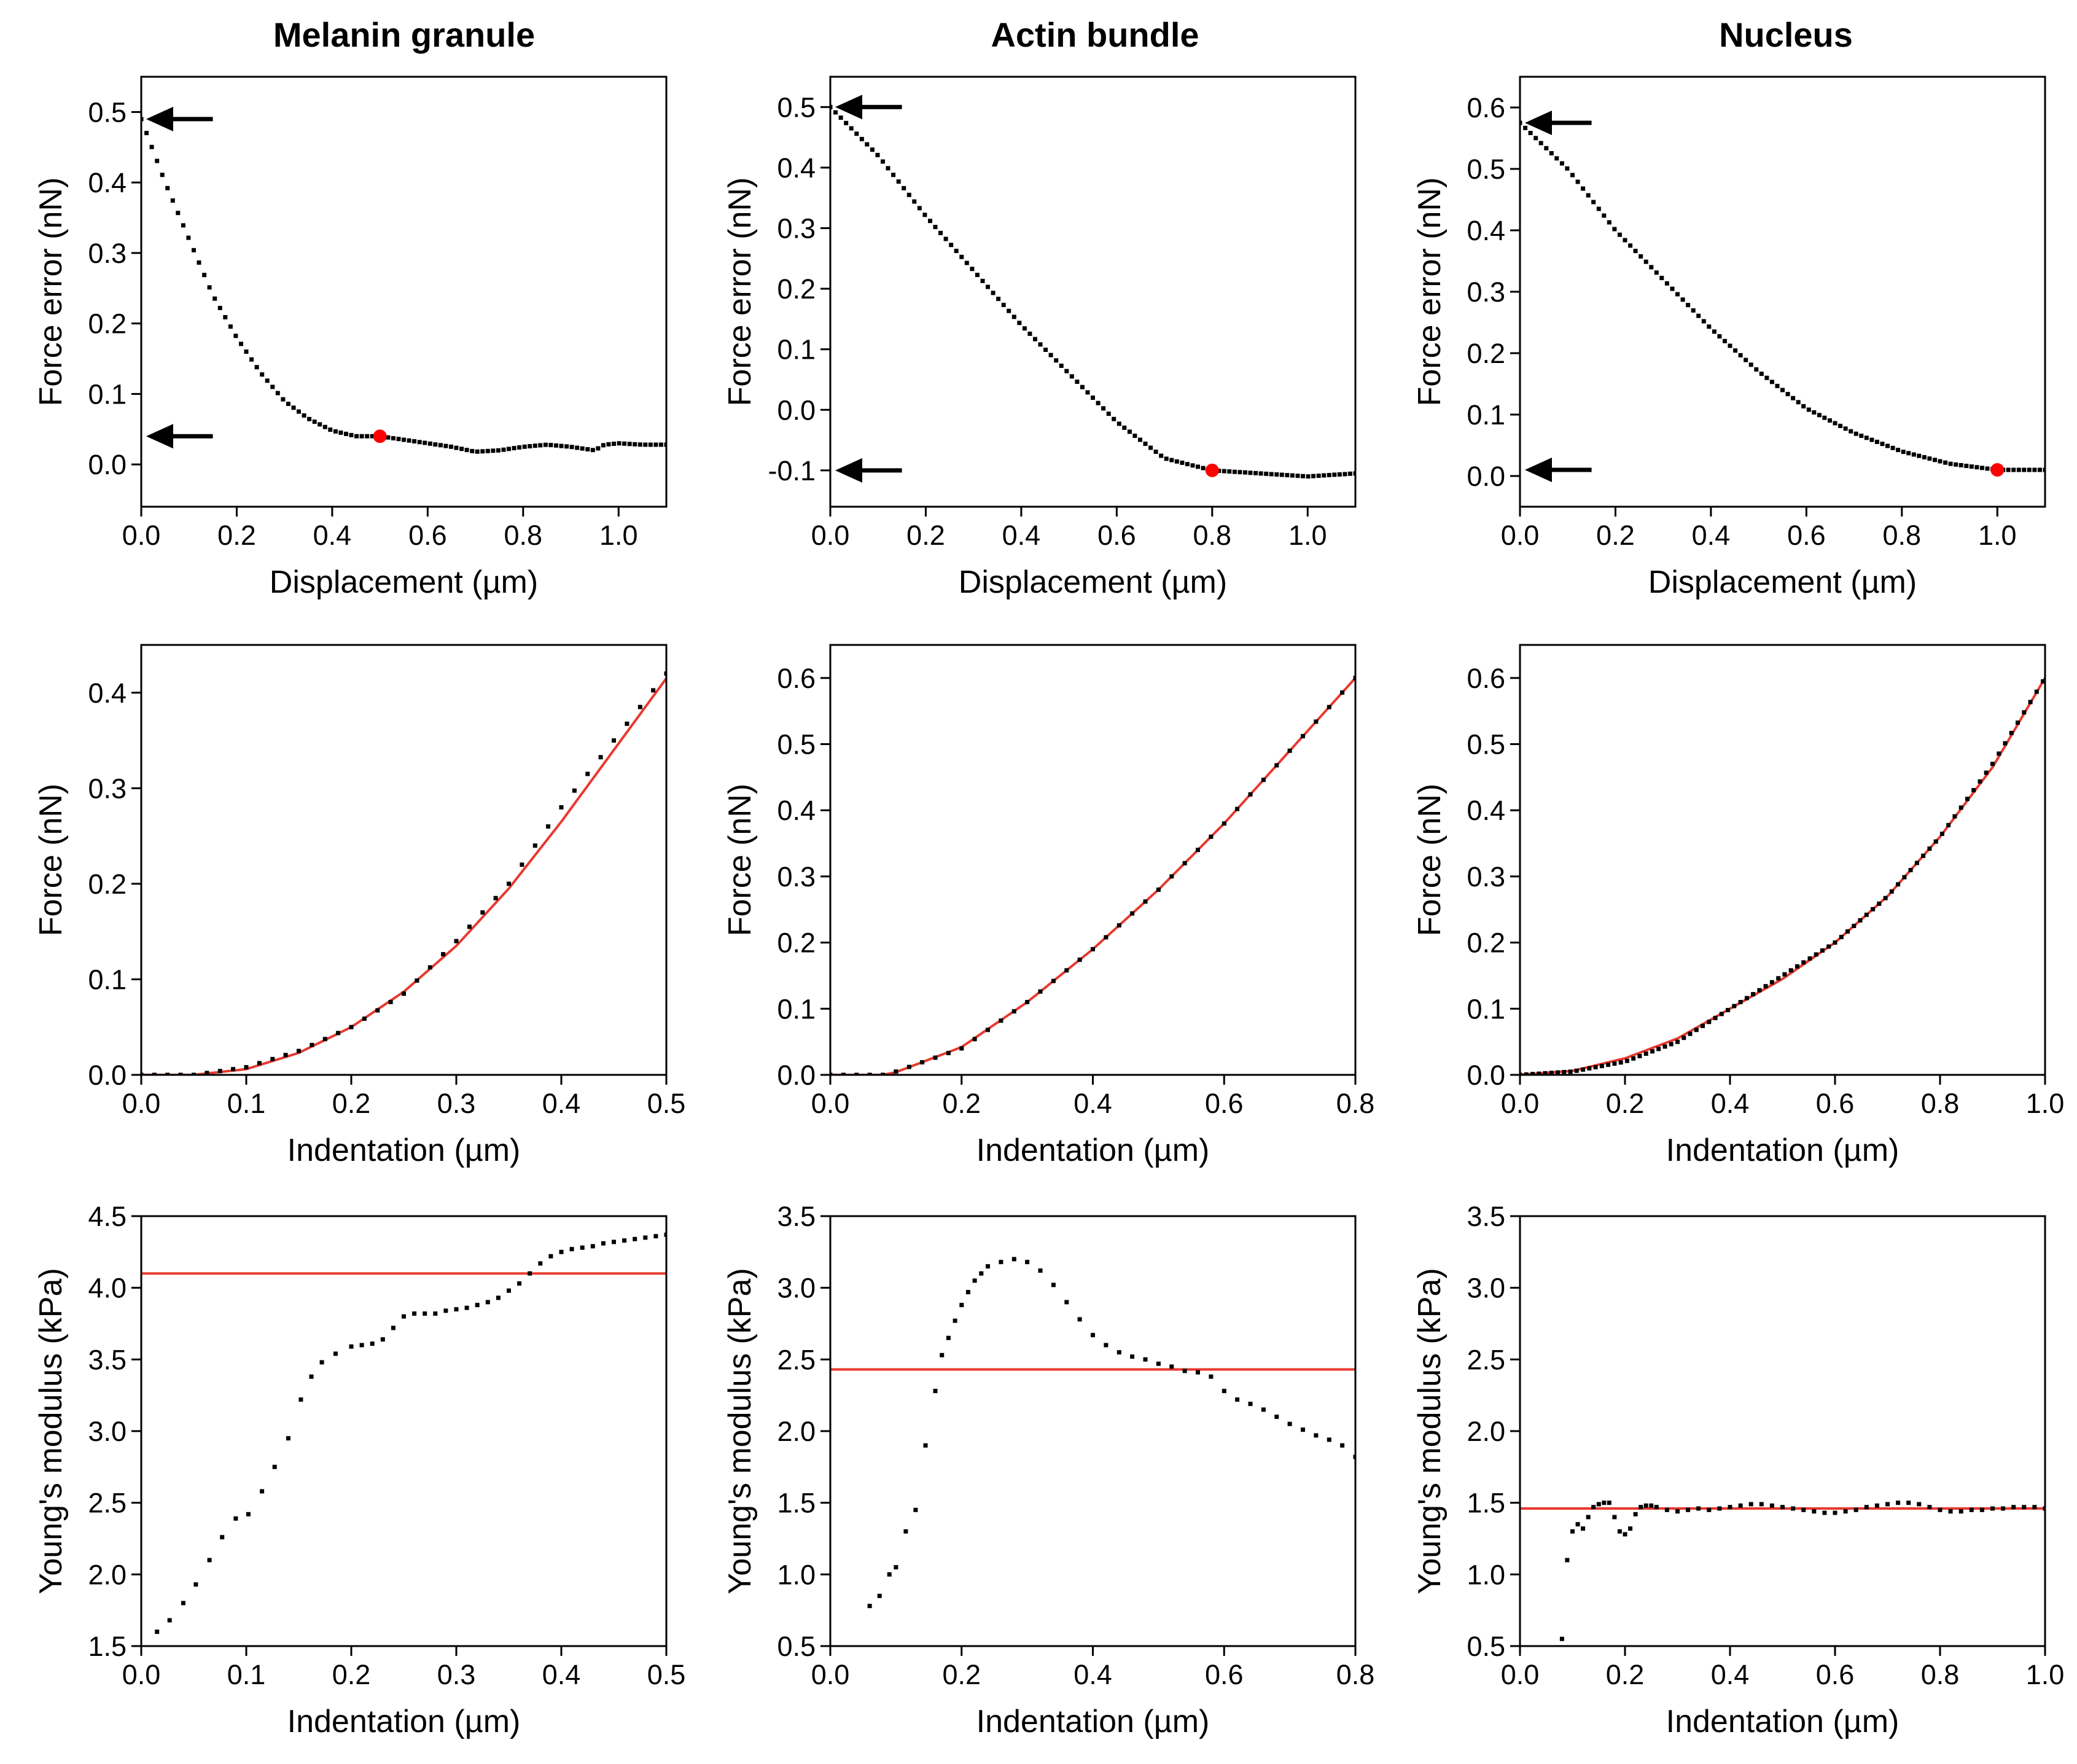 This screenshot has height=1764, width=2077. What do you see at coordinates (796, 1075) in the screenshot?
I see `y-tick-label: 0.0` at bounding box center [796, 1075].